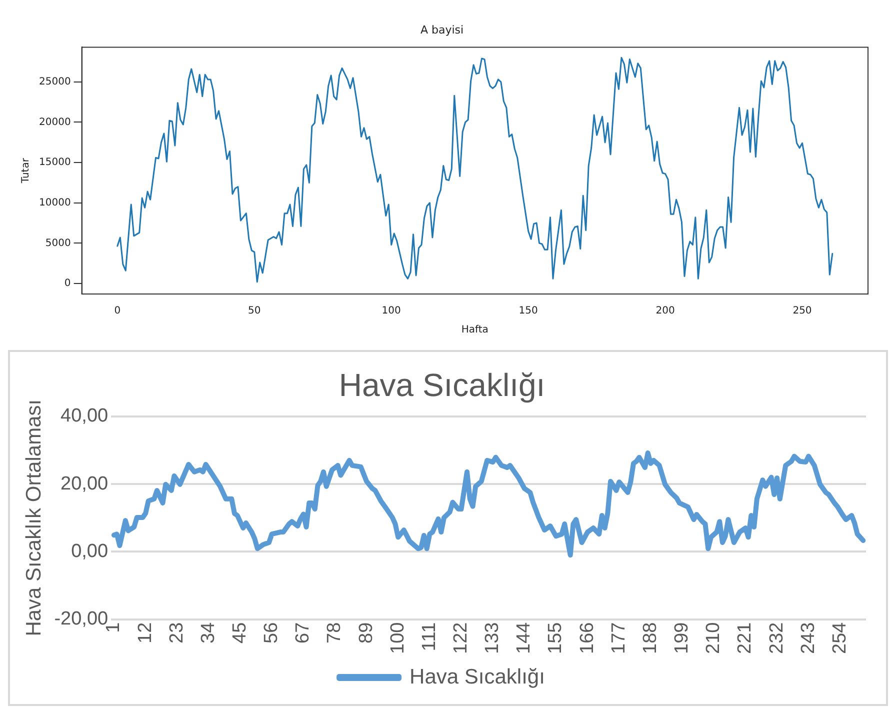  I want to click on x-tick-label: 155, so click(555, 638).